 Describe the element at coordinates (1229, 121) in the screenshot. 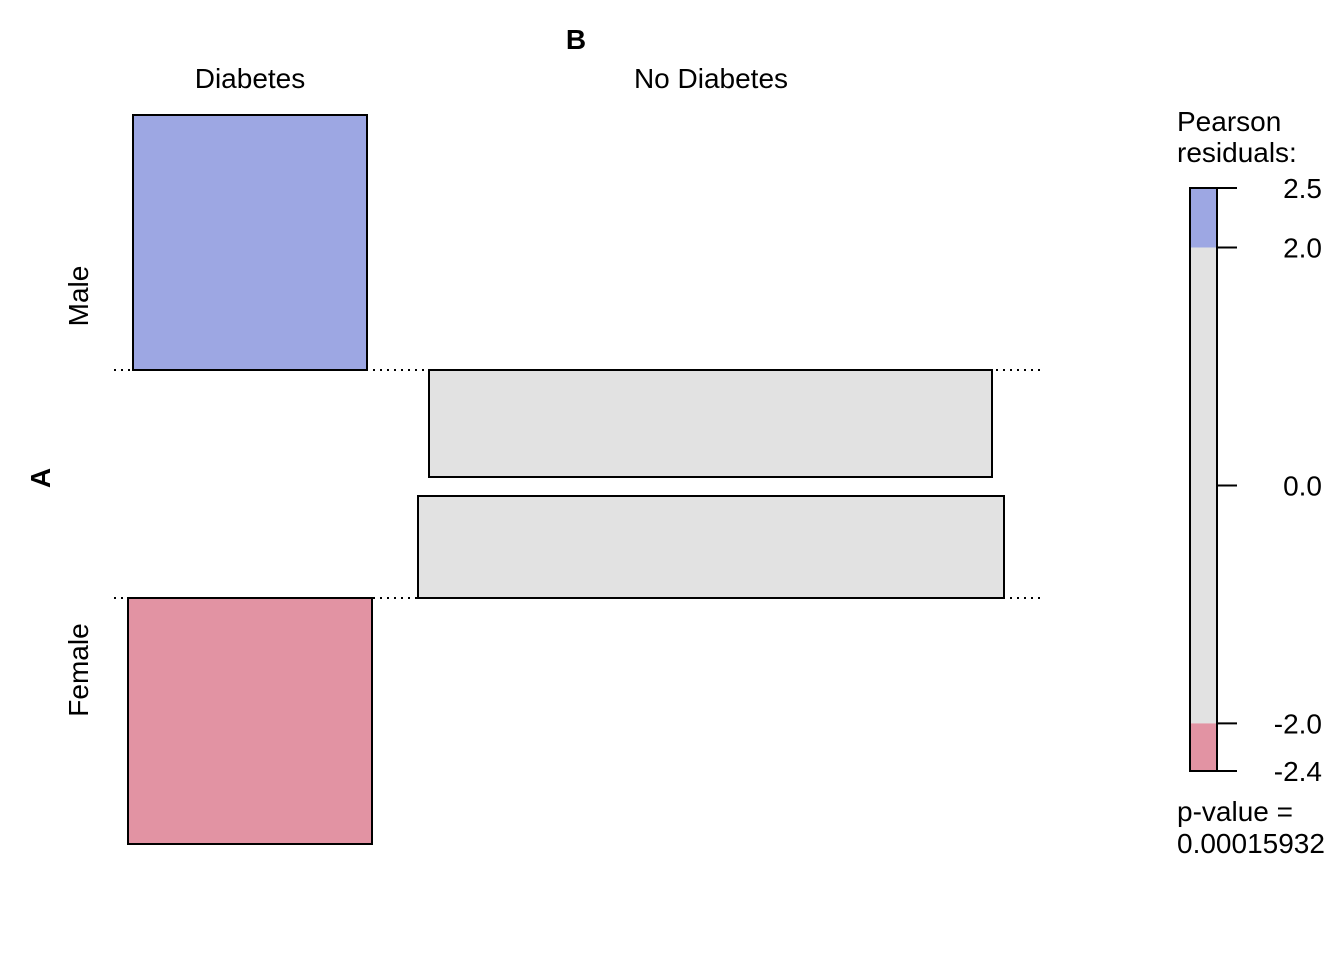

I see `legend-title-line1: Pearson` at that location.